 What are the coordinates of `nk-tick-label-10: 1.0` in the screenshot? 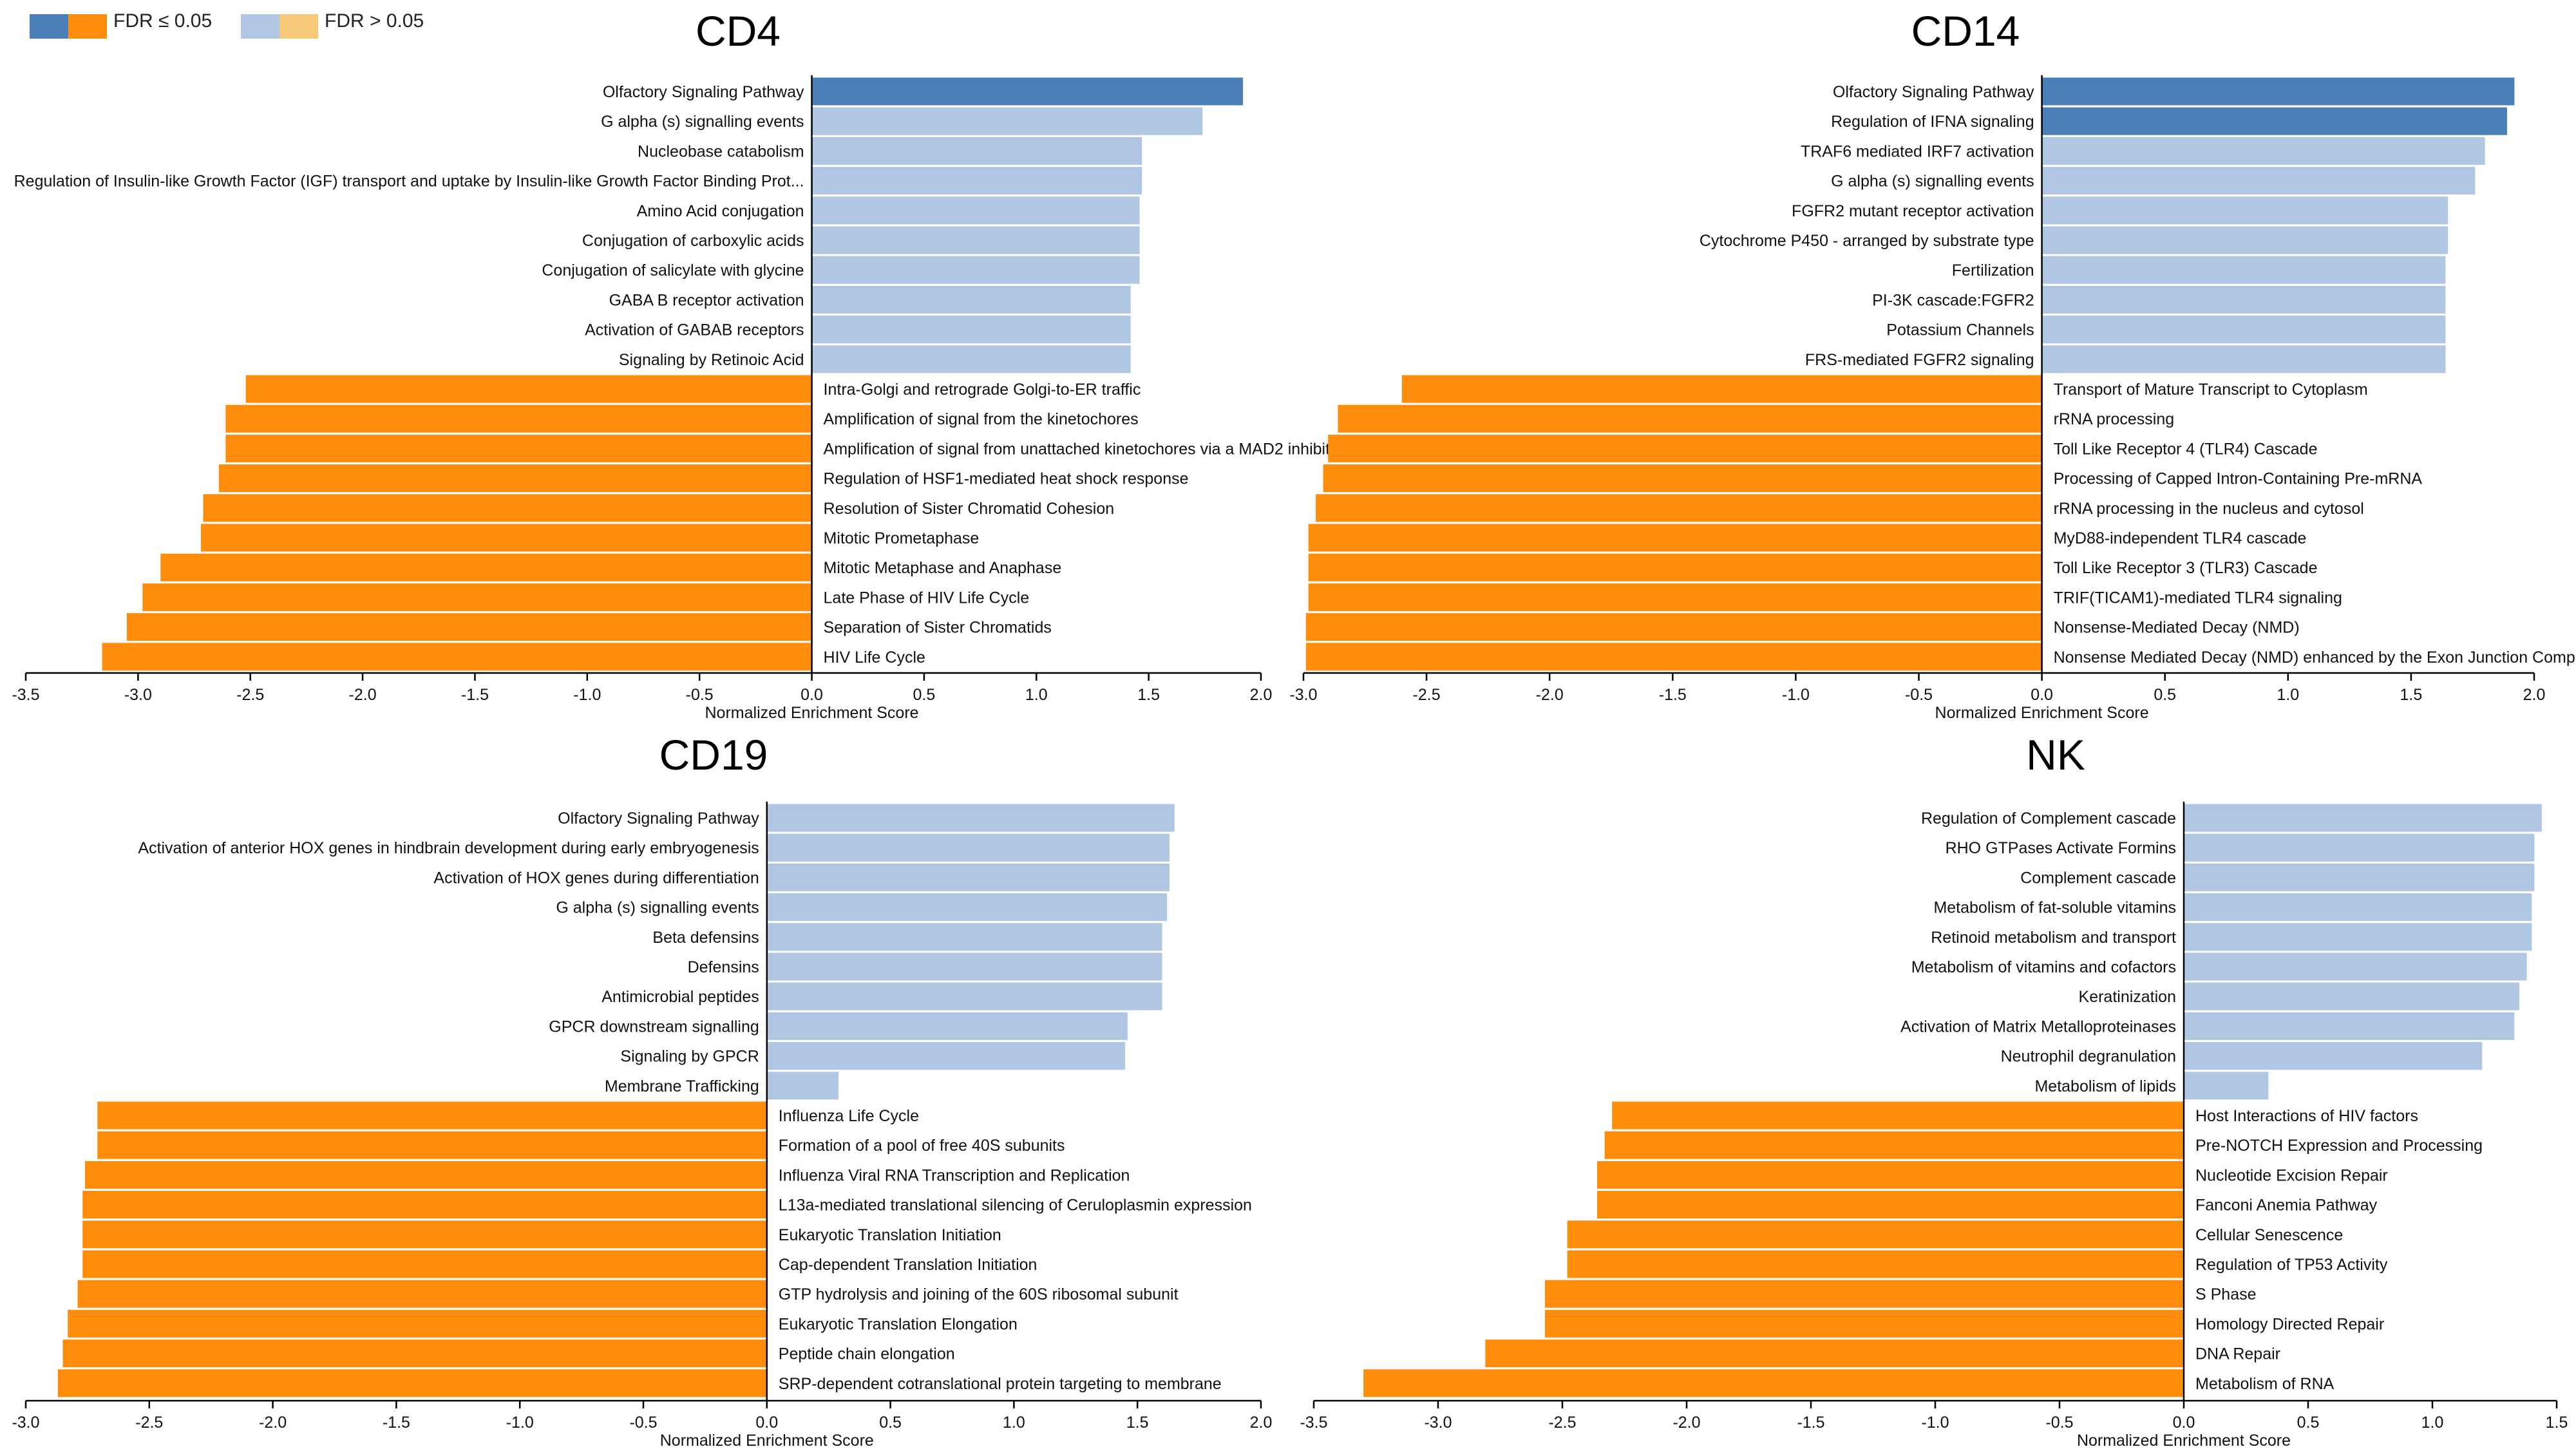 It's located at (2432, 1423).